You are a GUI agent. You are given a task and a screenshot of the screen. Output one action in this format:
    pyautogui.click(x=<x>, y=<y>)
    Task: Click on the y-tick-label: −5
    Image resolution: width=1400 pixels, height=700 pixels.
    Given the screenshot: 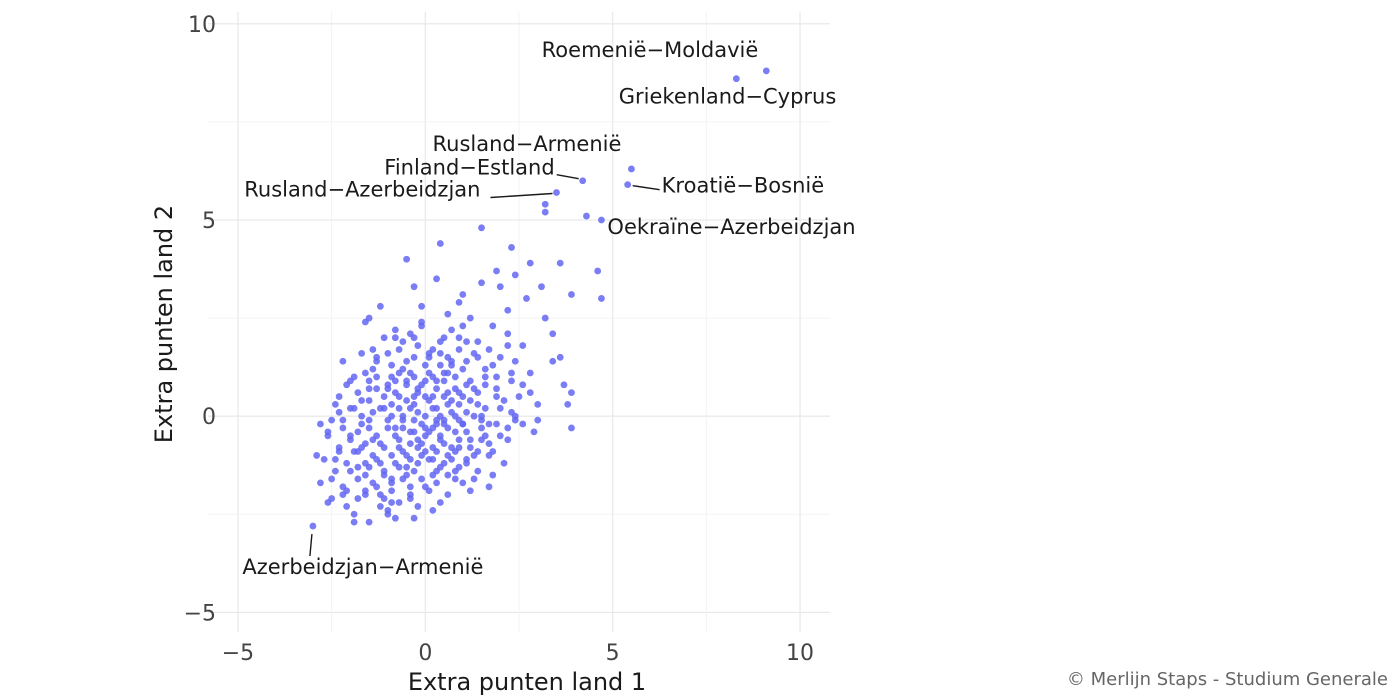 What is the action you would take?
    pyautogui.click(x=200, y=613)
    